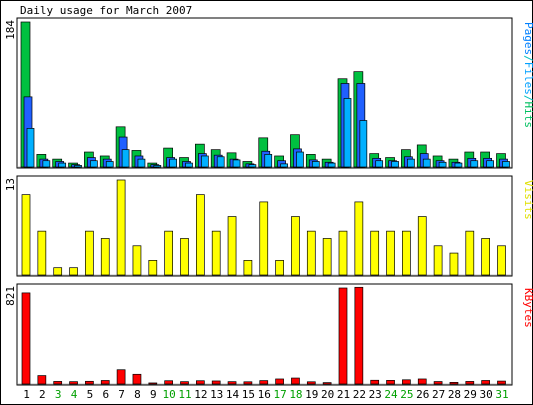 This screenshot has height=405, width=533. What do you see at coordinates (200, 394) in the screenshot?
I see `x-tick-label-day-12: 12` at bounding box center [200, 394].